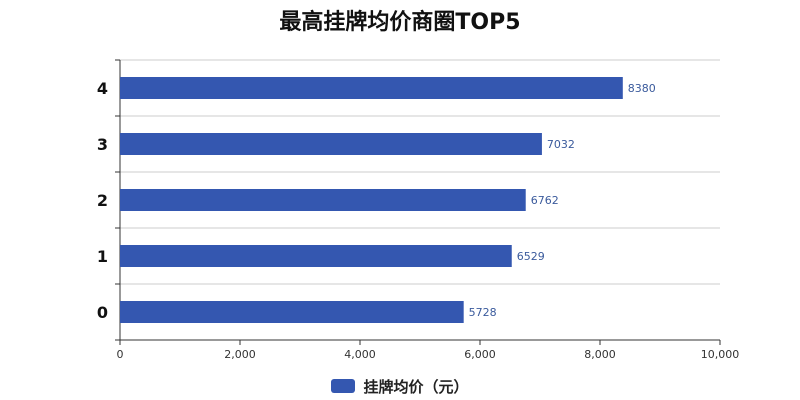 The height and width of the screenshot is (400, 800). What do you see at coordinates (102, 200) in the screenshot?
I see `y-tick-label: 2` at bounding box center [102, 200].